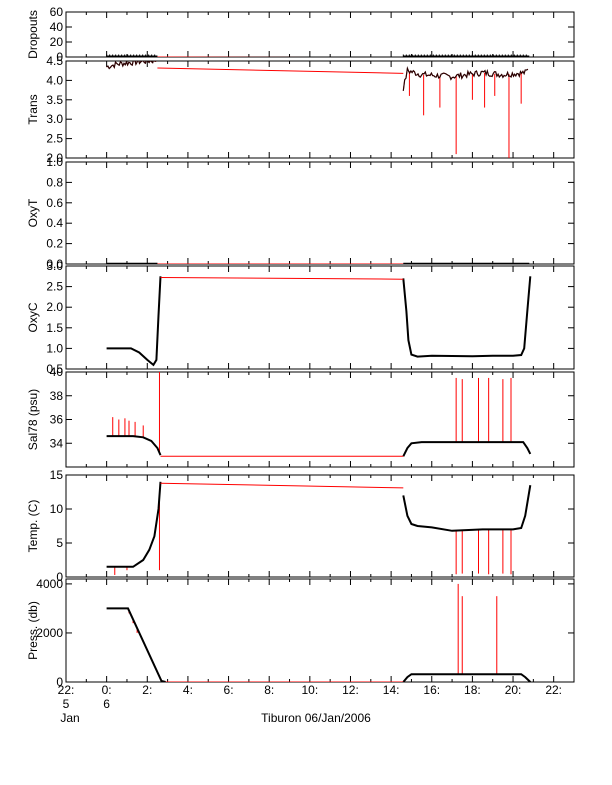  What do you see at coordinates (49, 633) in the screenshot?
I see `y-tick-label: 2000` at bounding box center [49, 633].